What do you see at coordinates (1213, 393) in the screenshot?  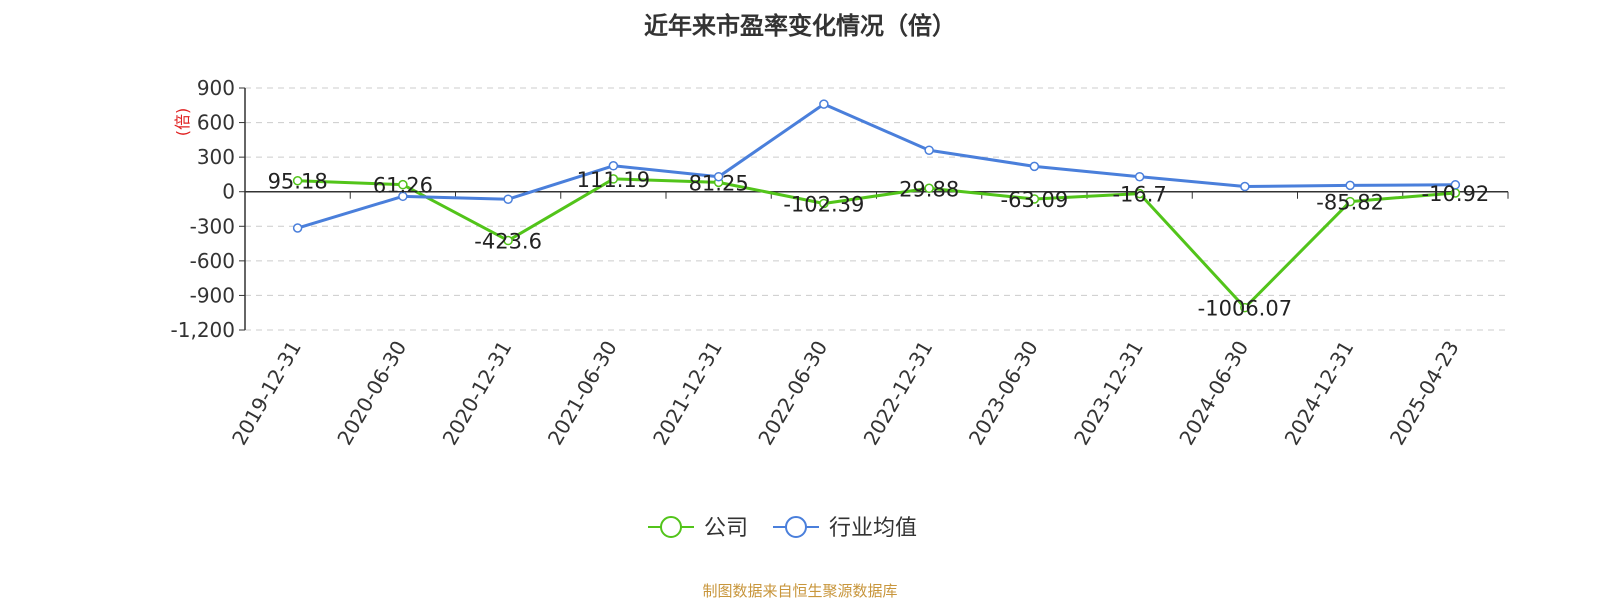 I see `x-tick-label: 2024-06-30` at bounding box center [1213, 393].